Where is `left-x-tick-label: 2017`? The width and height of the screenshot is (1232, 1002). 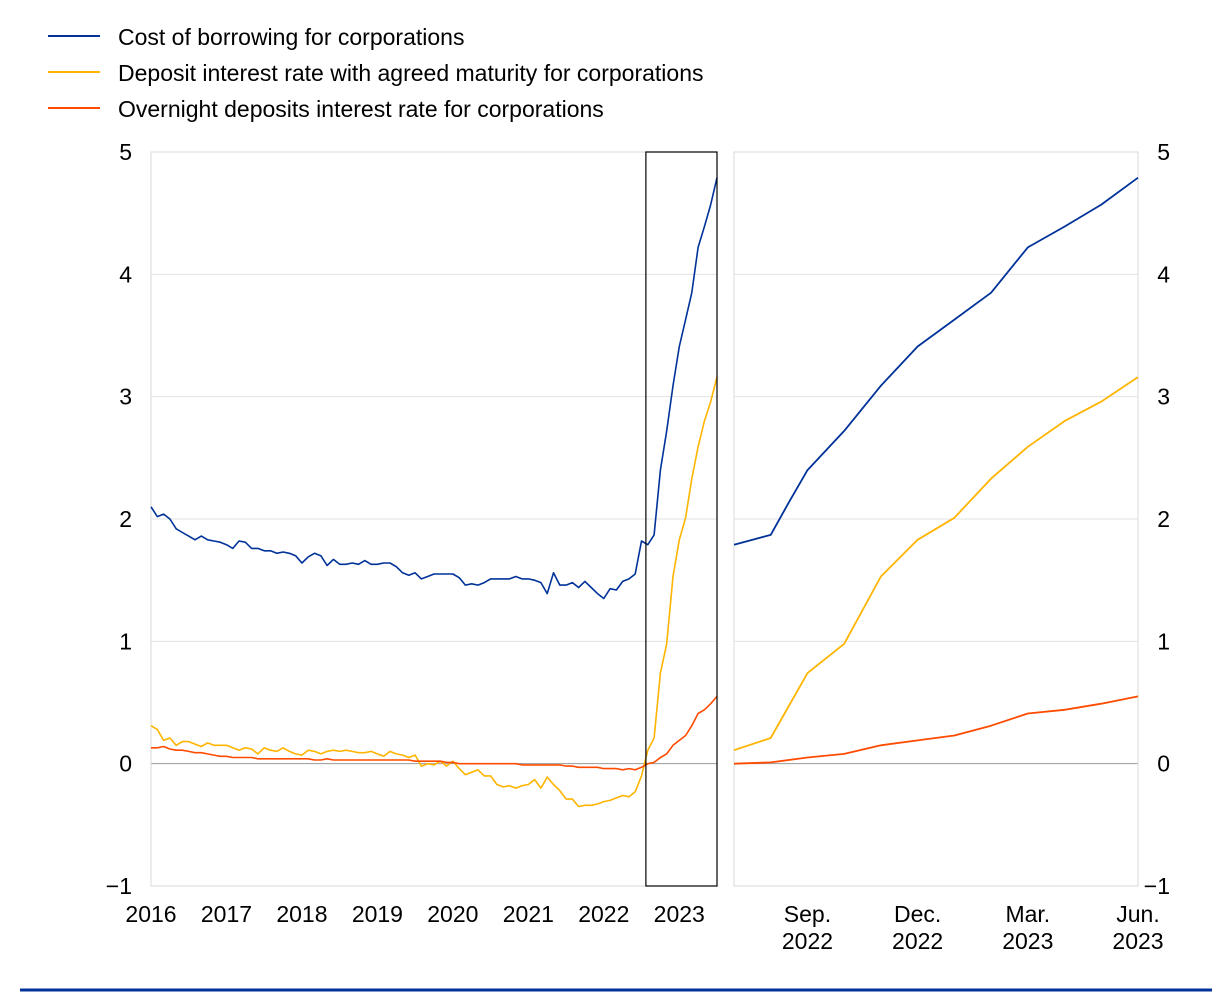
left-x-tick-label: 2017 is located at coordinates (226, 914).